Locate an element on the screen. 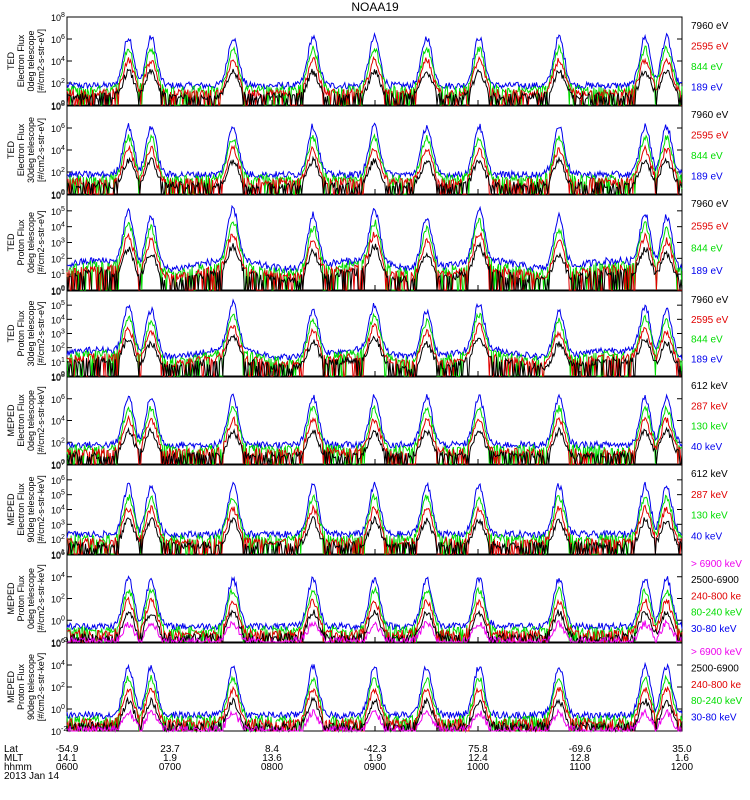  y-axis-label: 30deg telescope is located at coordinates (31, 333).